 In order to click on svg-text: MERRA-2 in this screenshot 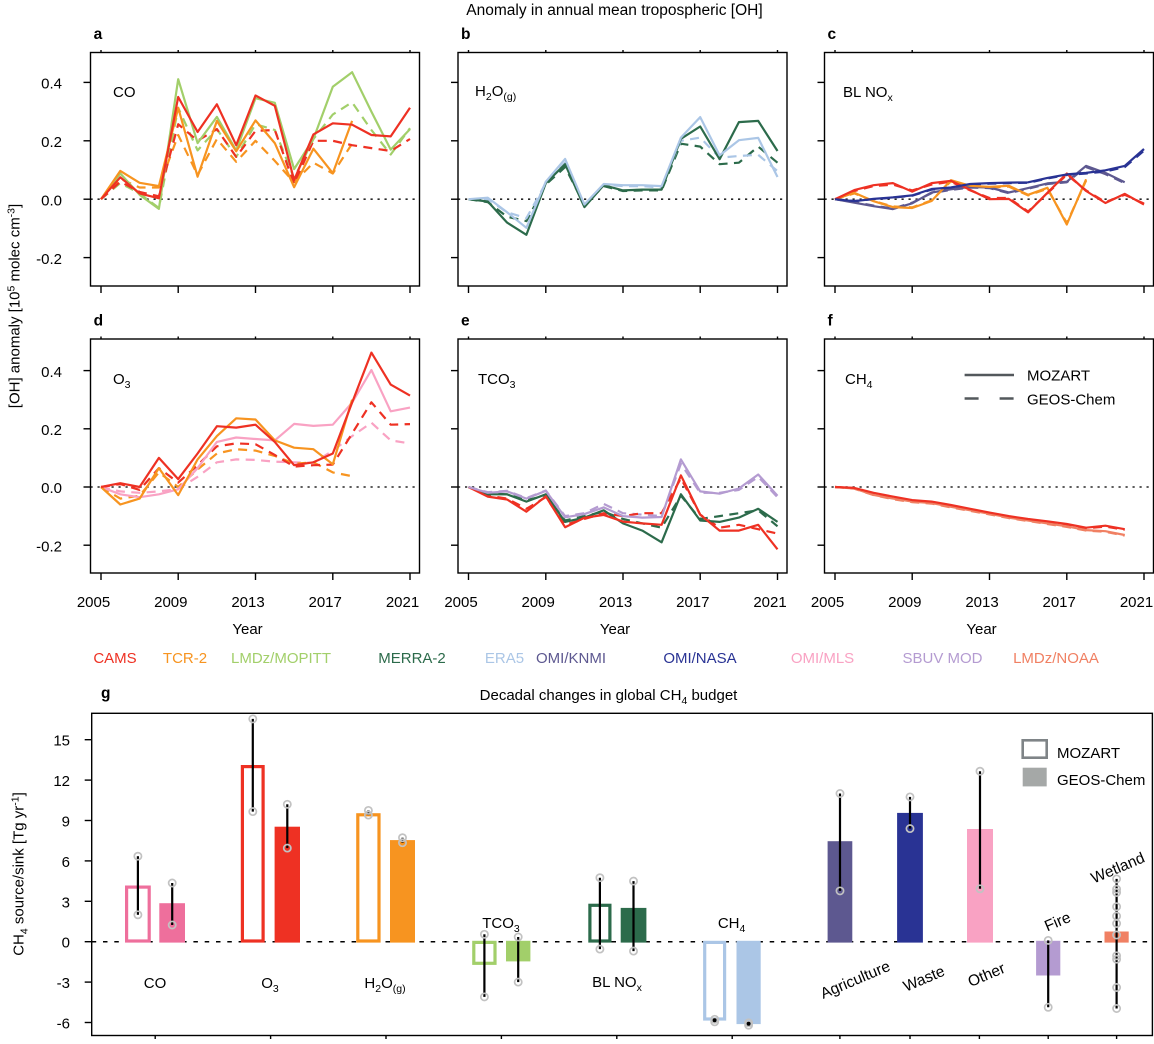, I will do `click(412, 658)`.